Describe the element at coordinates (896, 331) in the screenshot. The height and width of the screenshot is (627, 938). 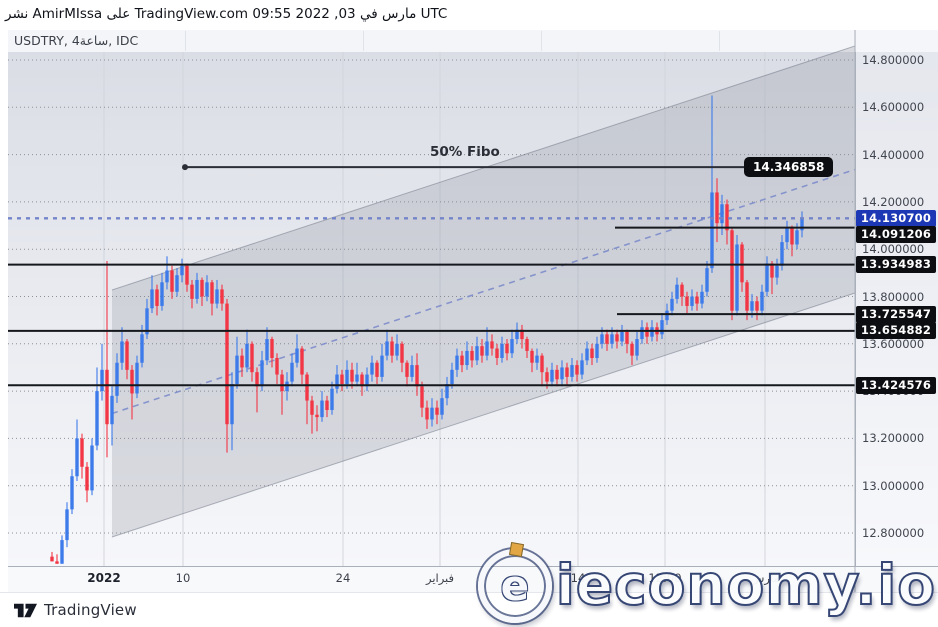
I see `level-price-badge: 13.654882` at that location.